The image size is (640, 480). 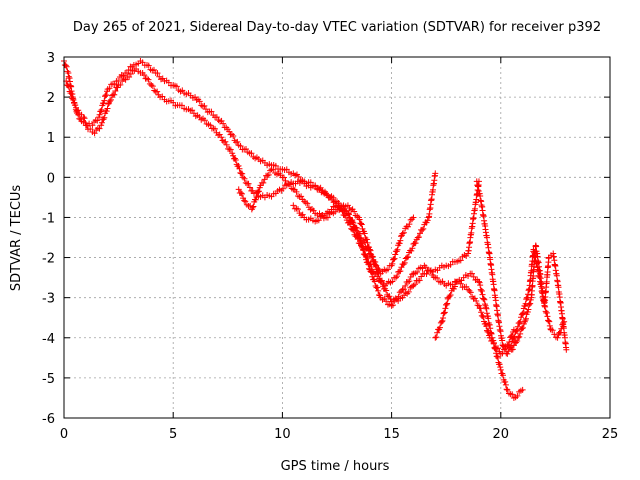 I want to click on y-tick-label: -1, so click(x=48, y=218).